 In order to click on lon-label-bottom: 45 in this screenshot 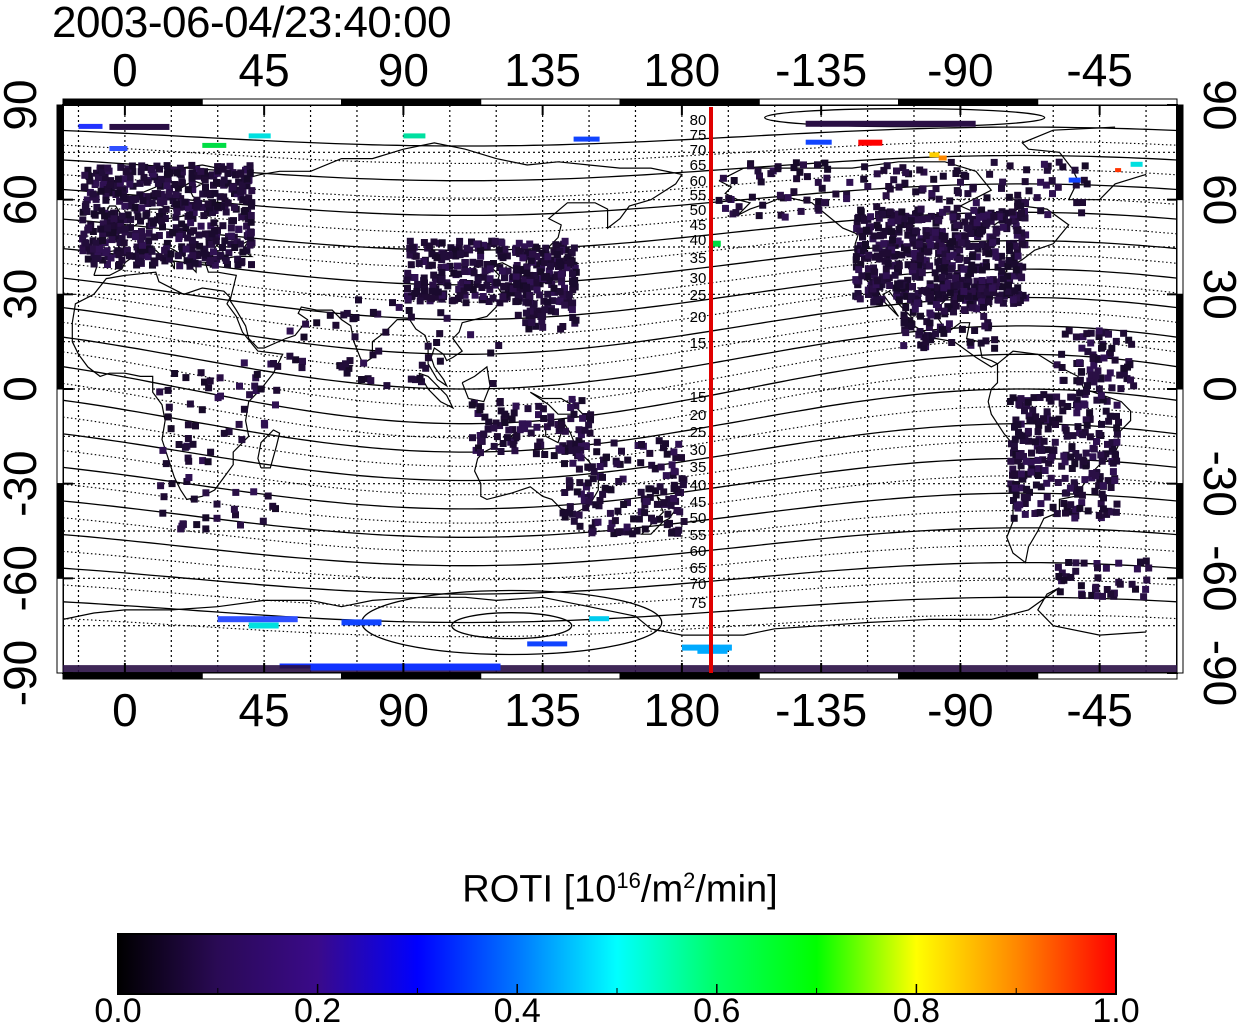, I will do `click(264, 710)`.